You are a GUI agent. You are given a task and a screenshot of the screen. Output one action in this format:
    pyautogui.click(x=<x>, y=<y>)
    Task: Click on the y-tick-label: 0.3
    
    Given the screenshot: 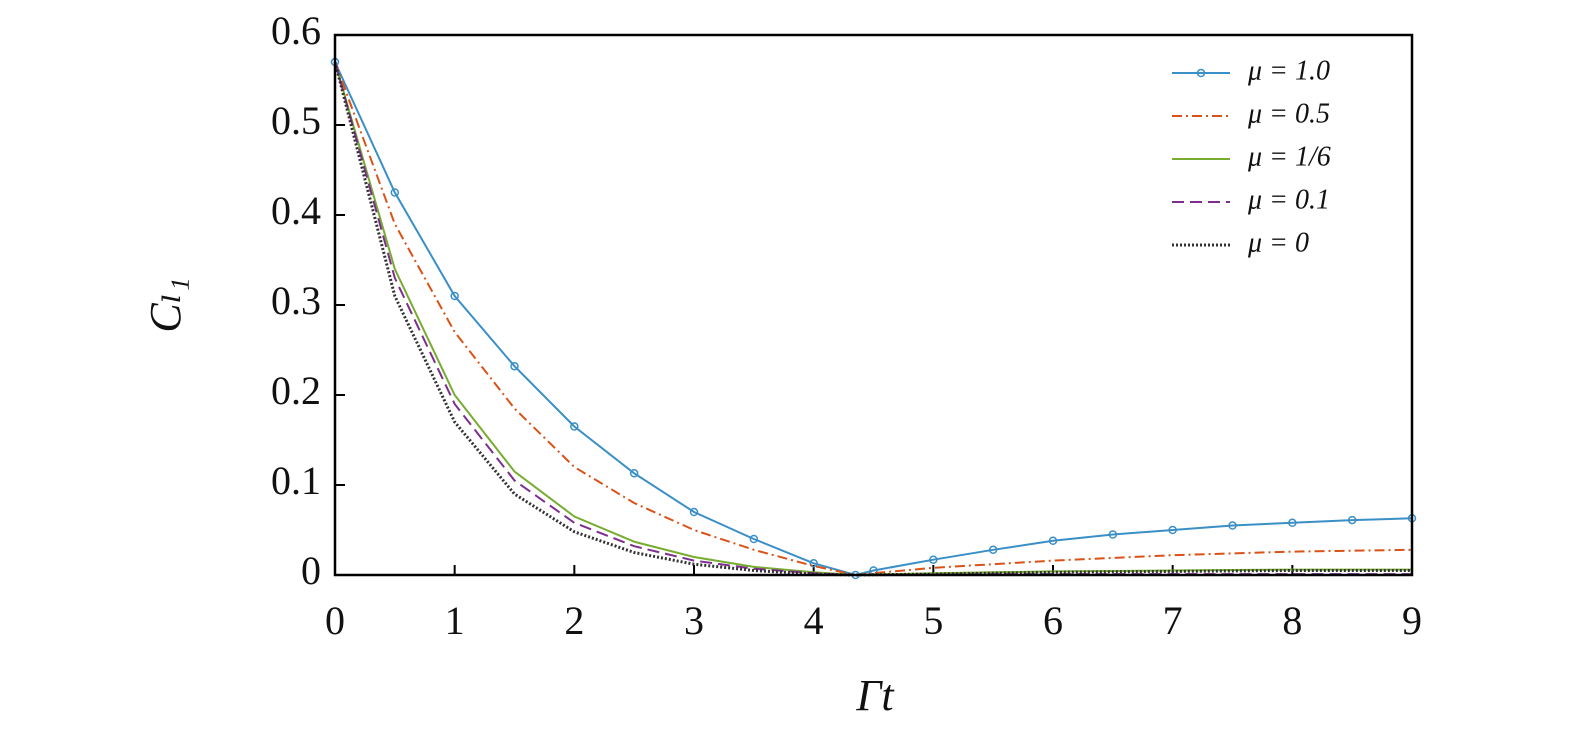 What is the action you would take?
    pyautogui.click(x=296, y=300)
    